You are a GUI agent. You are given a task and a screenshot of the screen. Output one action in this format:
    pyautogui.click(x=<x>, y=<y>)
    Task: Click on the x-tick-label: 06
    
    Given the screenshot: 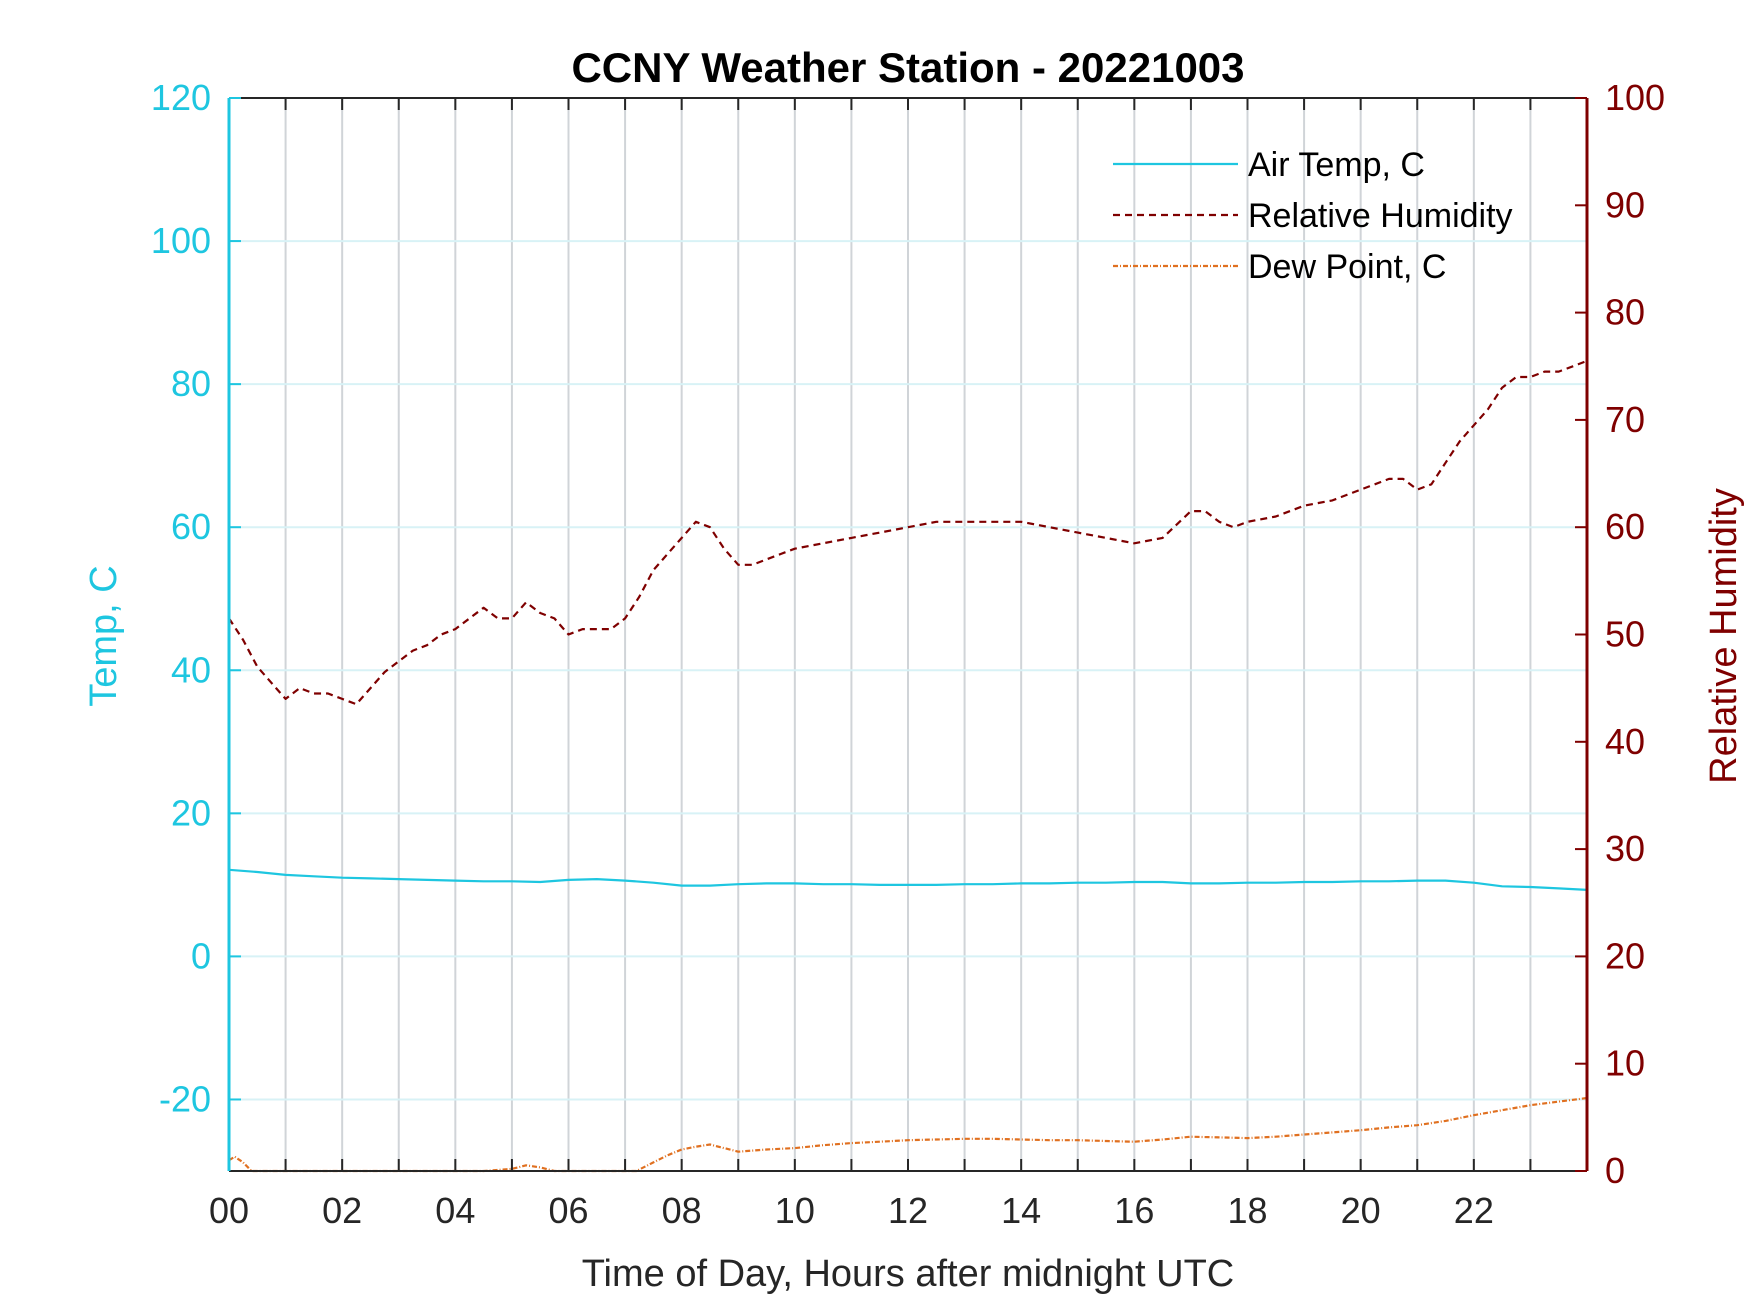 What is the action you would take?
    pyautogui.click(x=568, y=1210)
    